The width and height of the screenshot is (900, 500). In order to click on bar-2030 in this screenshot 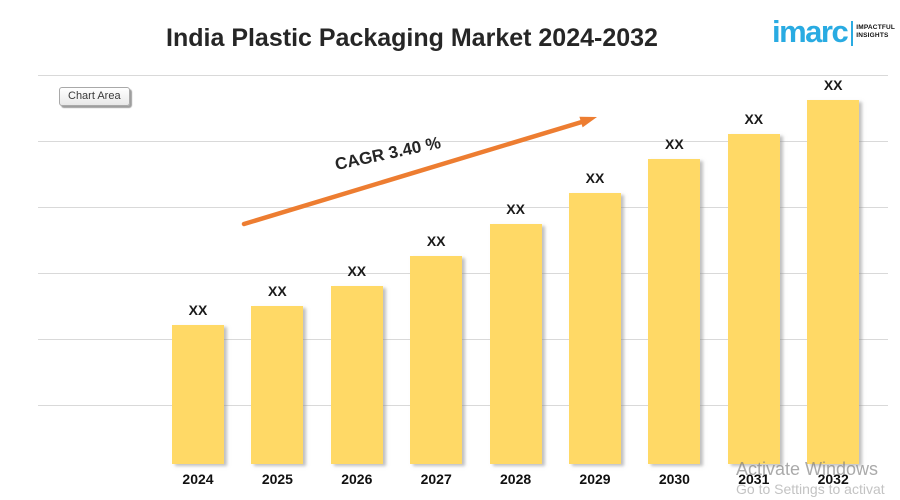, I will do `click(674, 311)`.